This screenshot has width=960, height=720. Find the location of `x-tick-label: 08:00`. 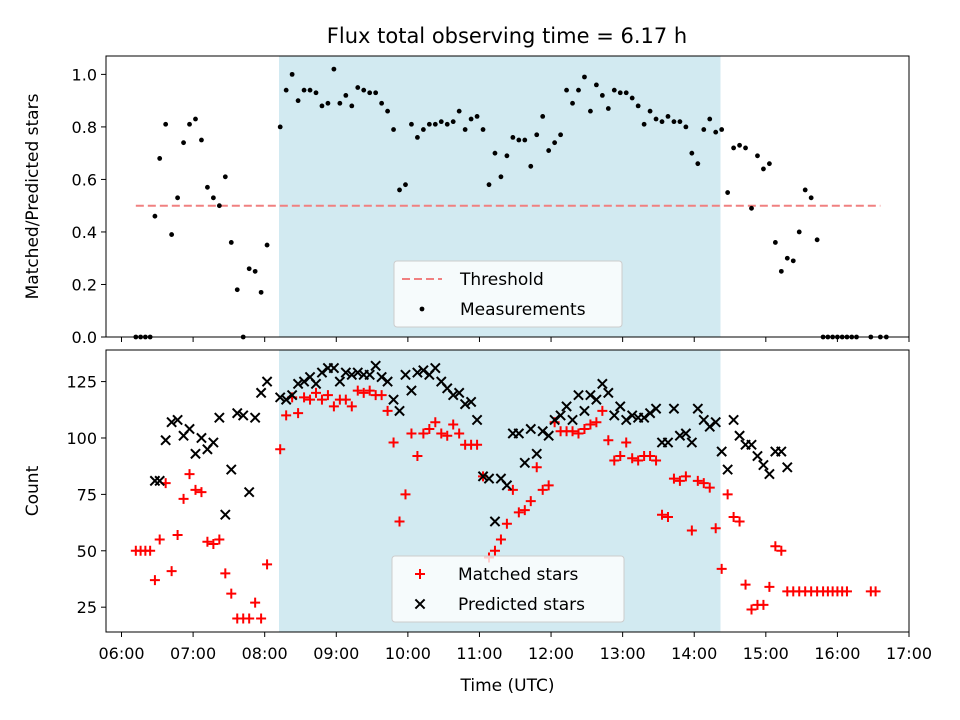

x-tick-label: 08:00 is located at coordinates (265, 653).